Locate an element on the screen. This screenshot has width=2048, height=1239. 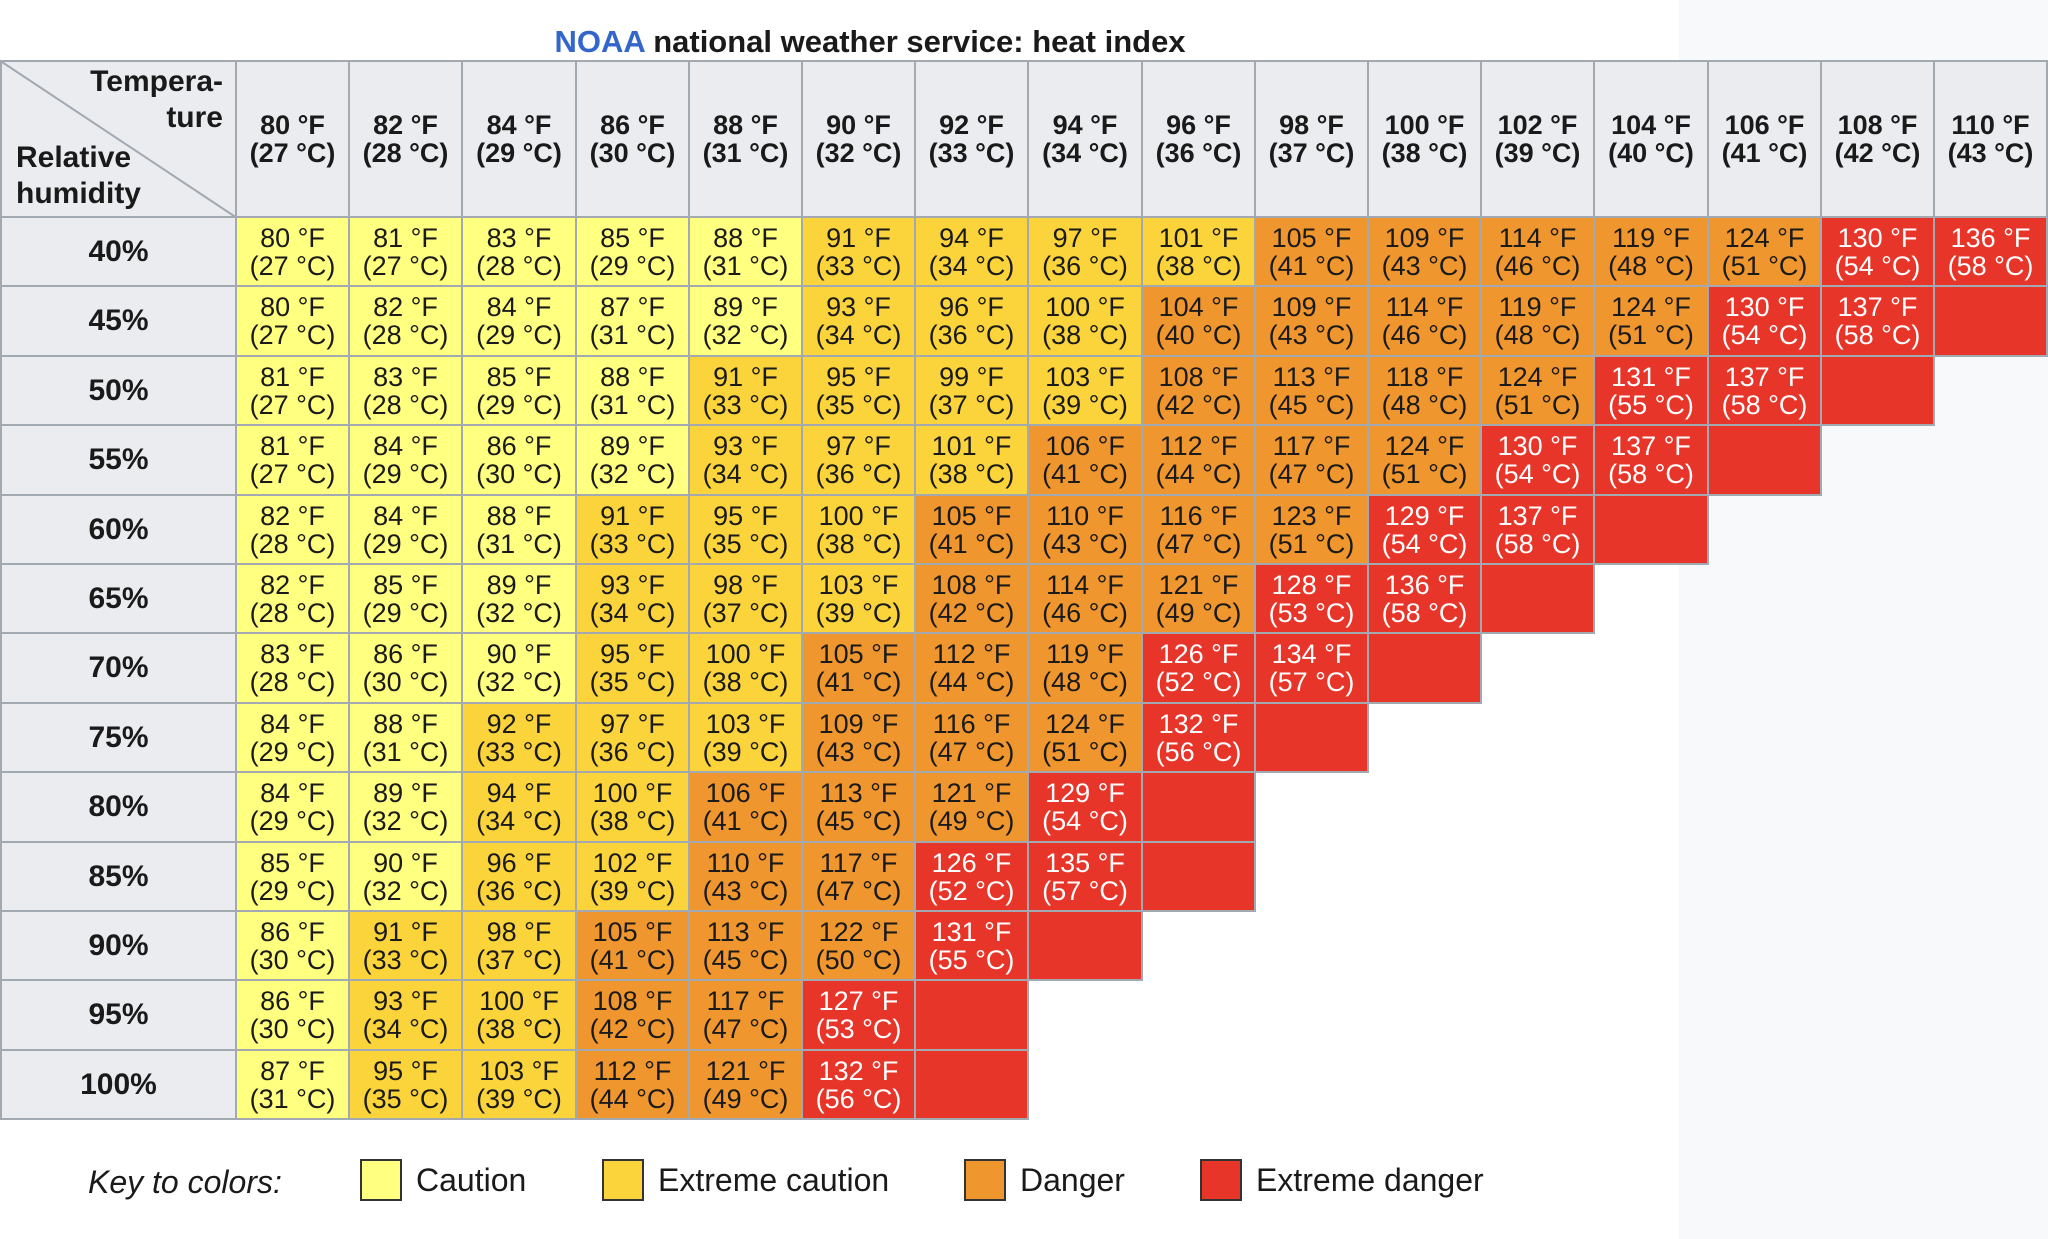
column-header-fahrenheit: 98 °F is located at coordinates (1311, 125).